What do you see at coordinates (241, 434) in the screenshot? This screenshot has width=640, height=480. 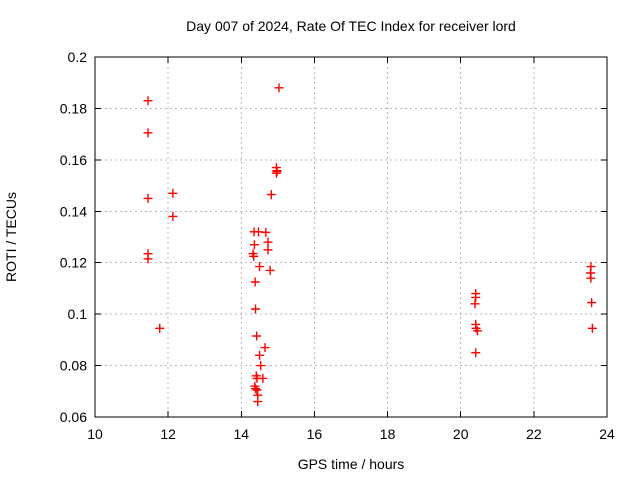 I see `x-tick-label: 14` at bounding box center [241, 434].